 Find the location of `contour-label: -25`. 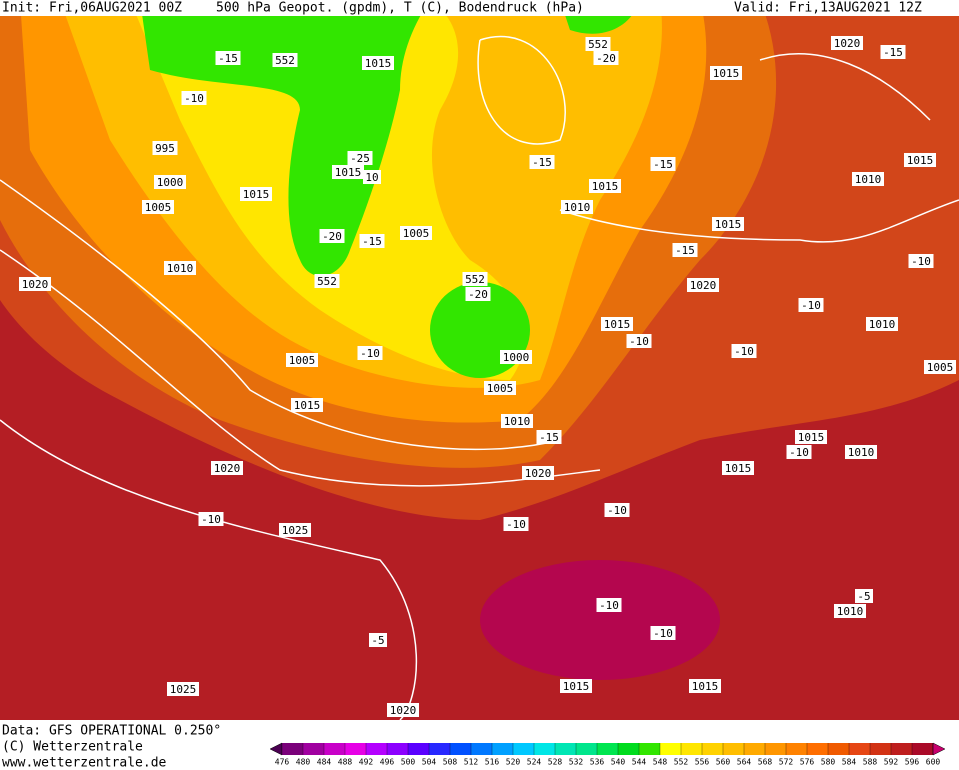

contour-label: -25 is located at coordinates (360, 158).